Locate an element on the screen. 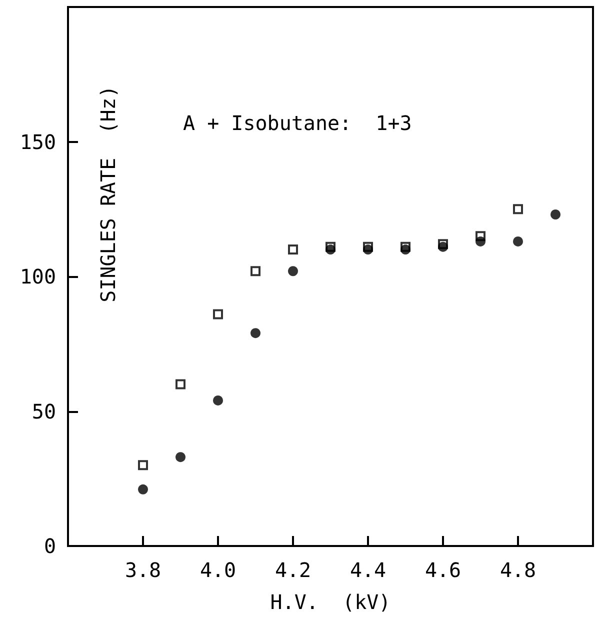 This screenshot has height=623, width=603. y-tick-label: 150 is located at coordinates (38, 142).